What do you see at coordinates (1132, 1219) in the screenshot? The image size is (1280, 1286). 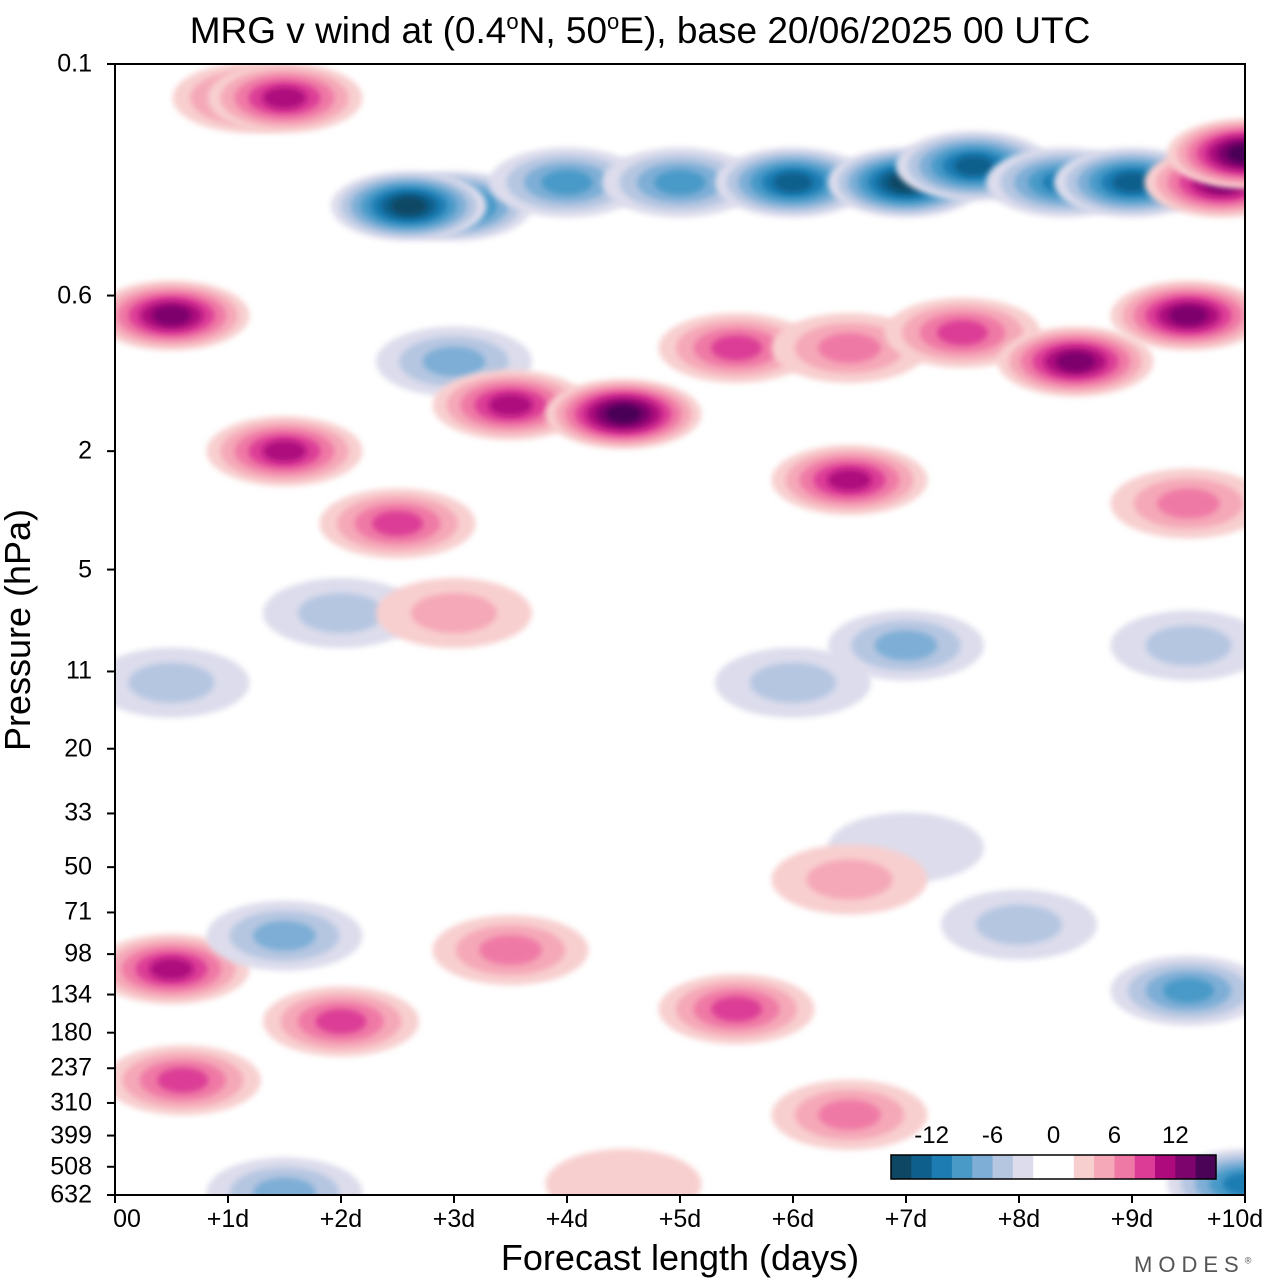 I see `x-tick-label: +9d` at bounding box center [1132, 1219].